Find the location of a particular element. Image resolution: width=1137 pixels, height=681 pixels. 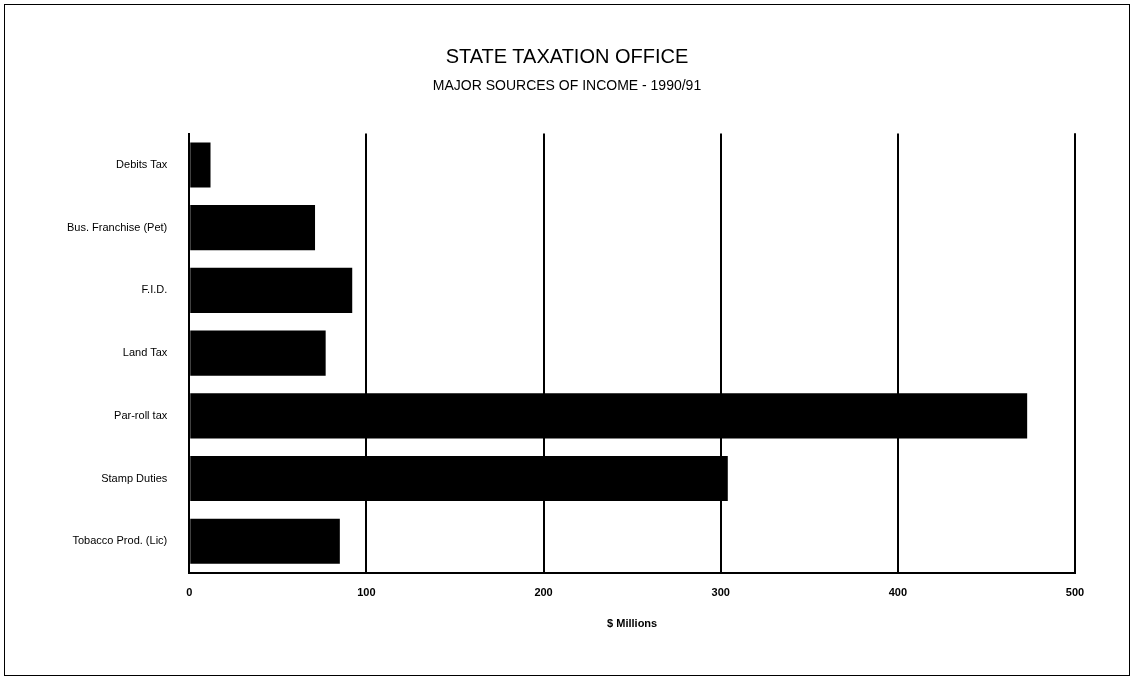

x-axis-title: $ Millions is located at coordinates (632, 623).